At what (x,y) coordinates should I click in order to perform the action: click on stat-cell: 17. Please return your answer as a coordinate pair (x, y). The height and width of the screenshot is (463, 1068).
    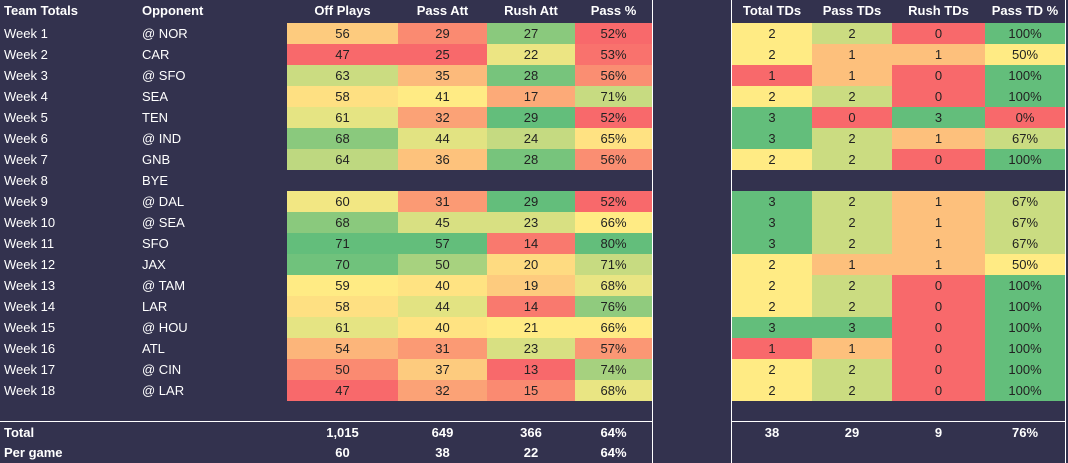
    Looking at the image, I should click on (531, 96).